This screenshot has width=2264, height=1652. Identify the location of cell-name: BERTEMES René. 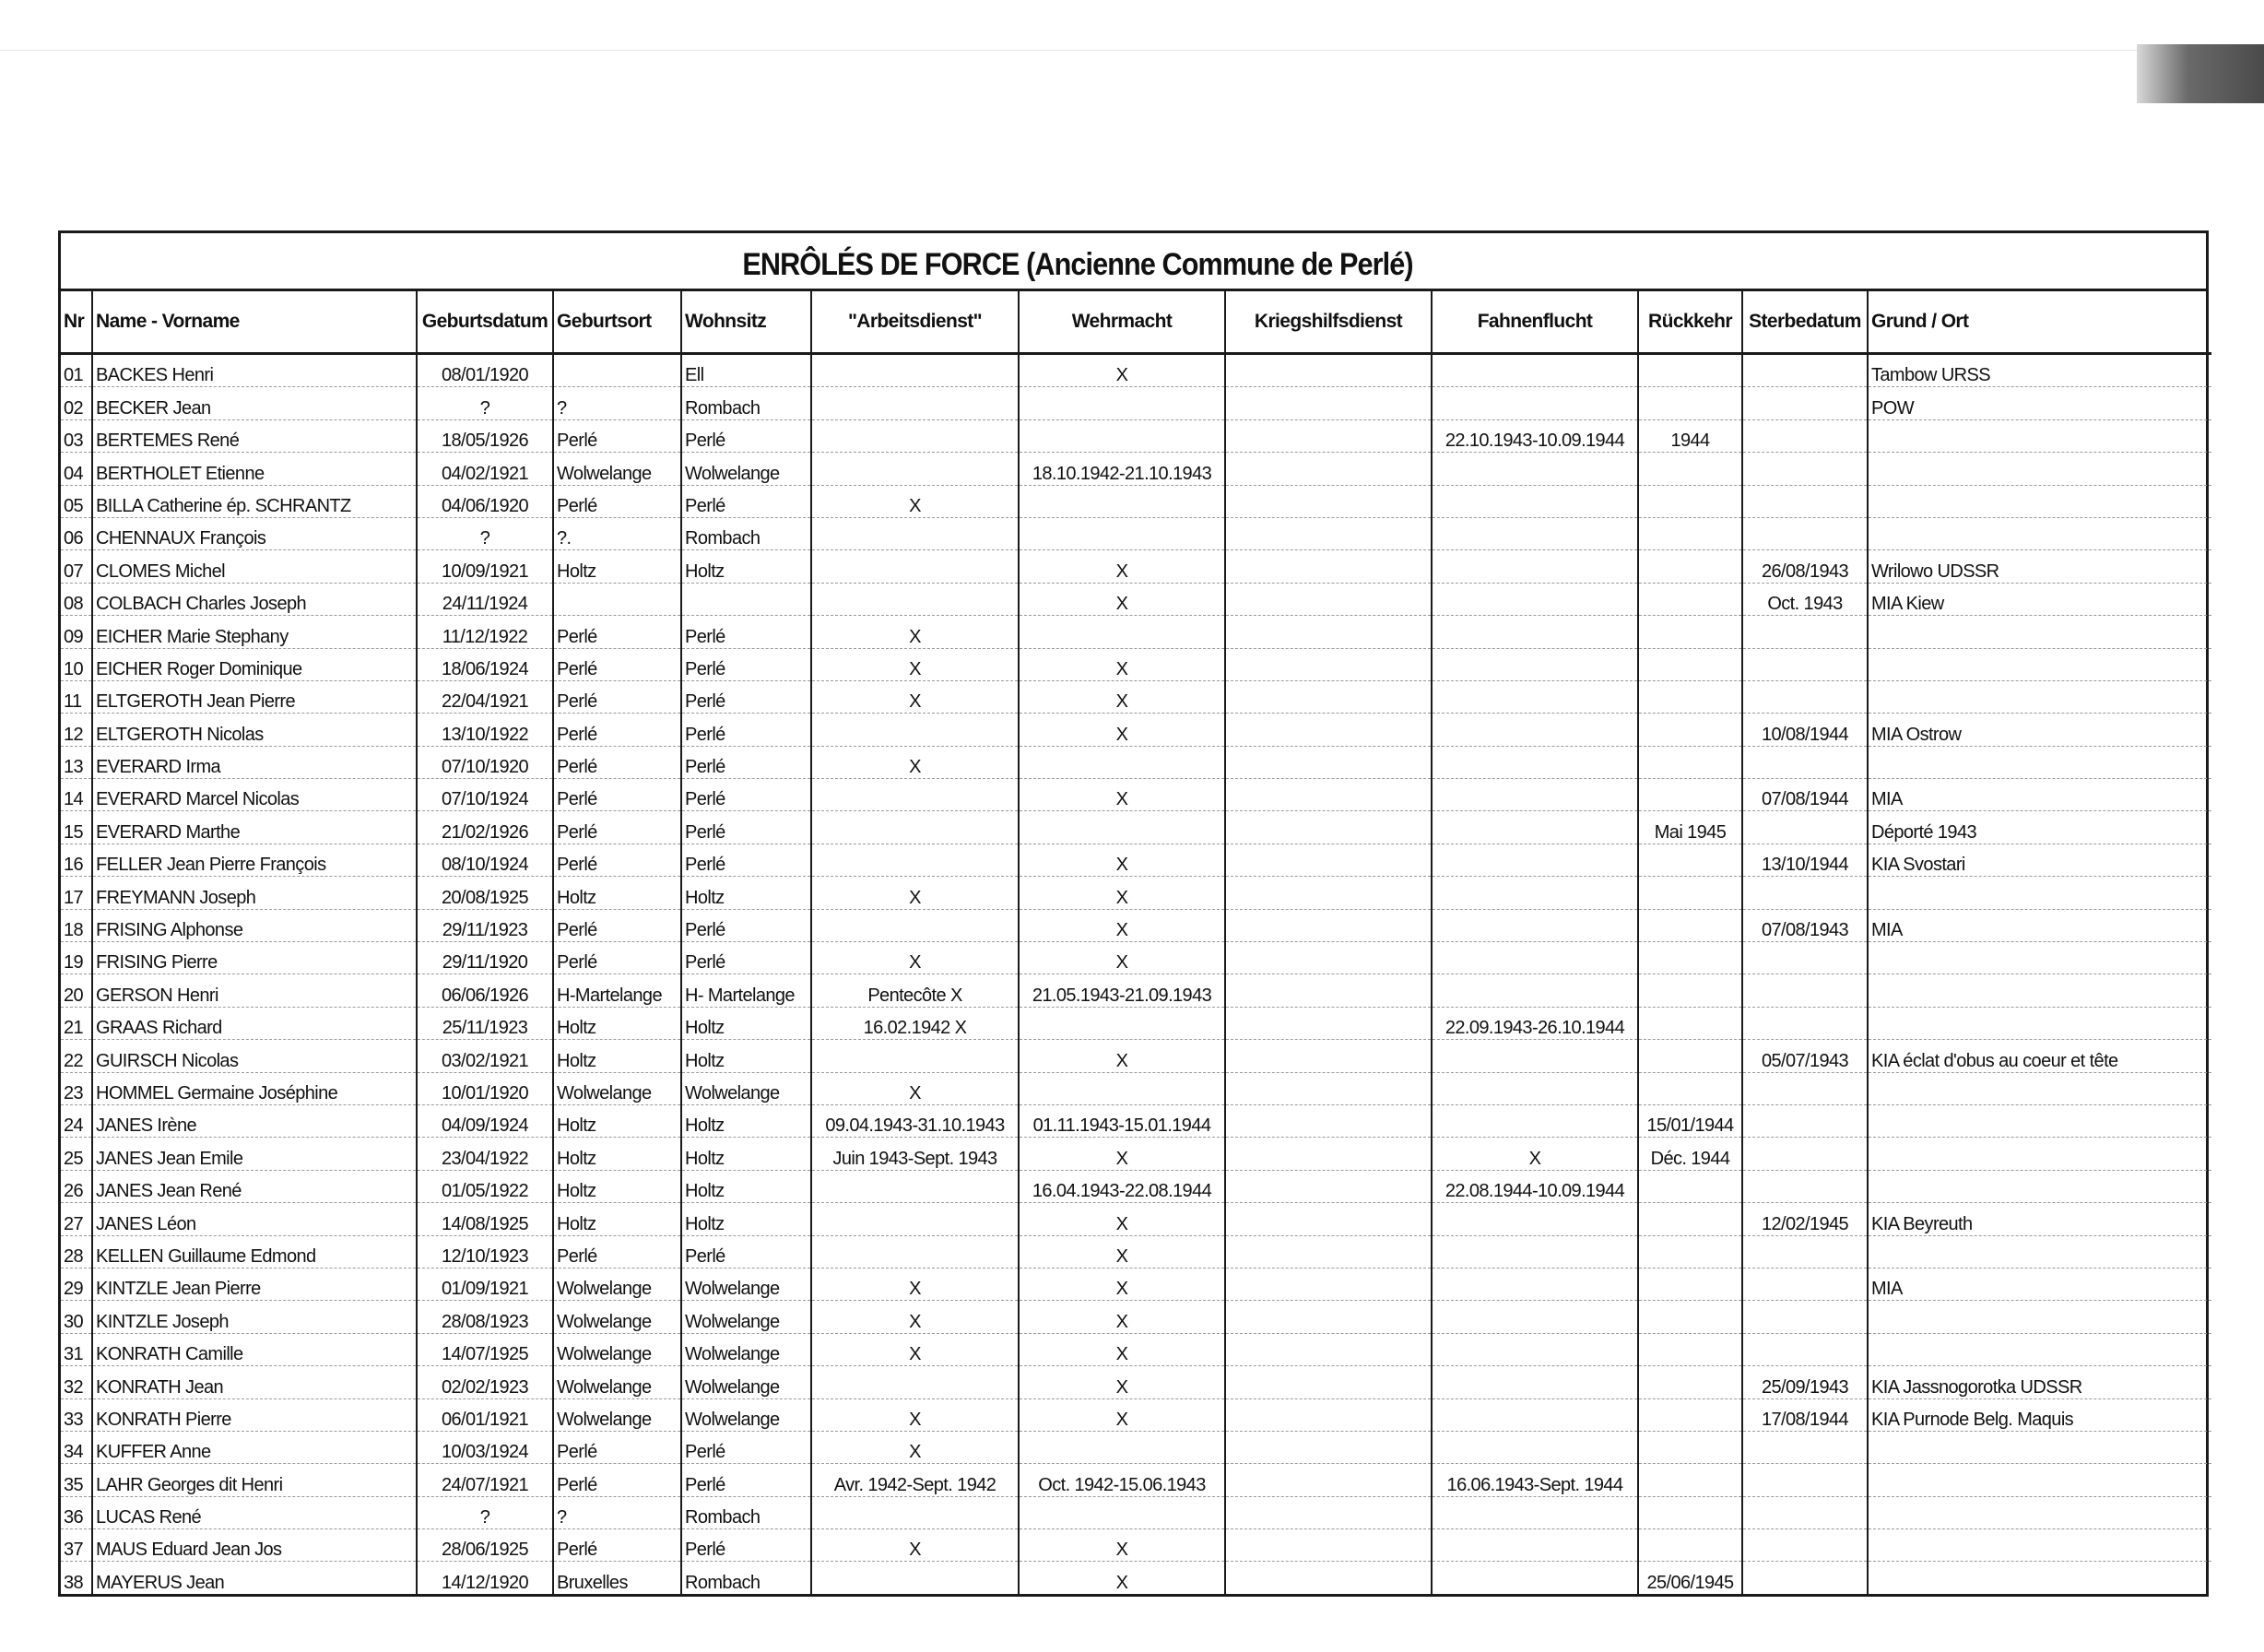
(255, 436).